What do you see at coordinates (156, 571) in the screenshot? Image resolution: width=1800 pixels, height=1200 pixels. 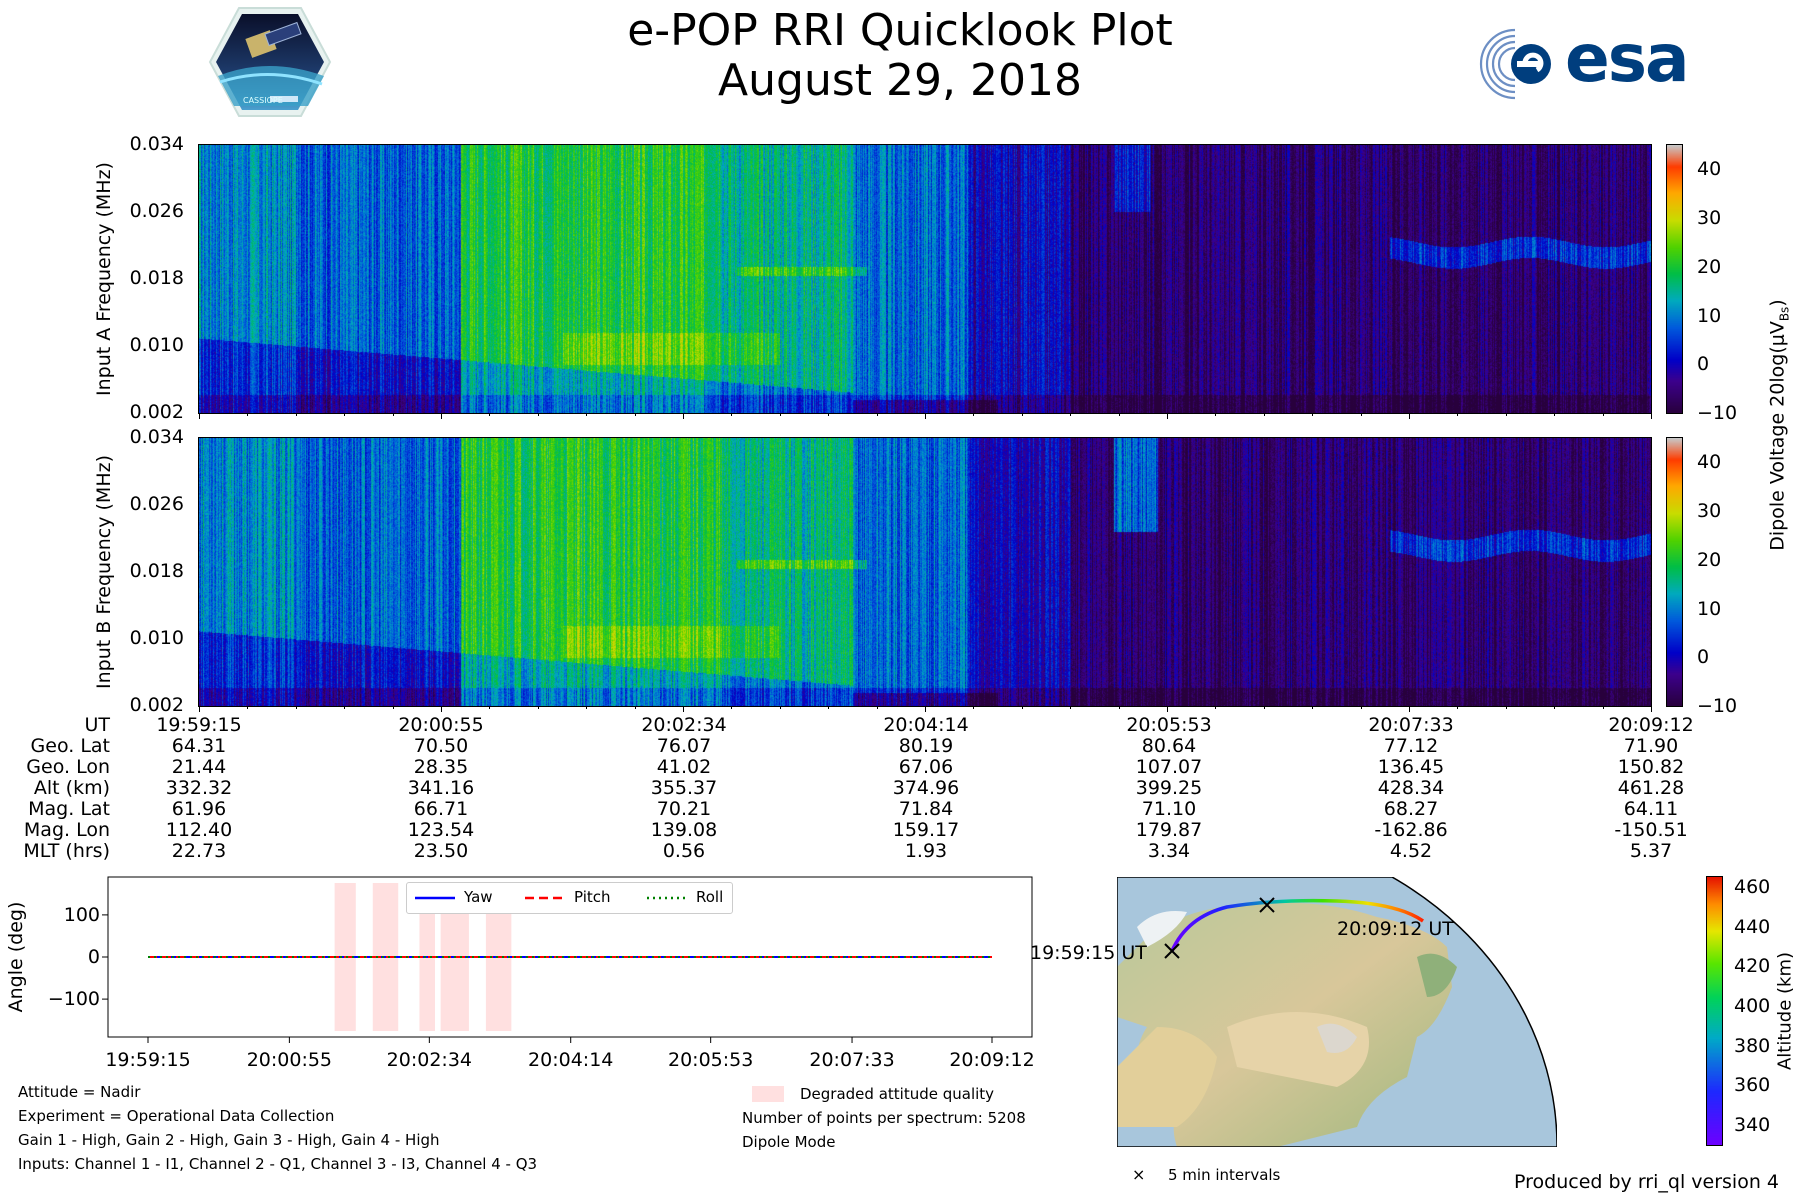 I see `spectrogram-b-ytick: 0.018` at bounding box center [156, 571].